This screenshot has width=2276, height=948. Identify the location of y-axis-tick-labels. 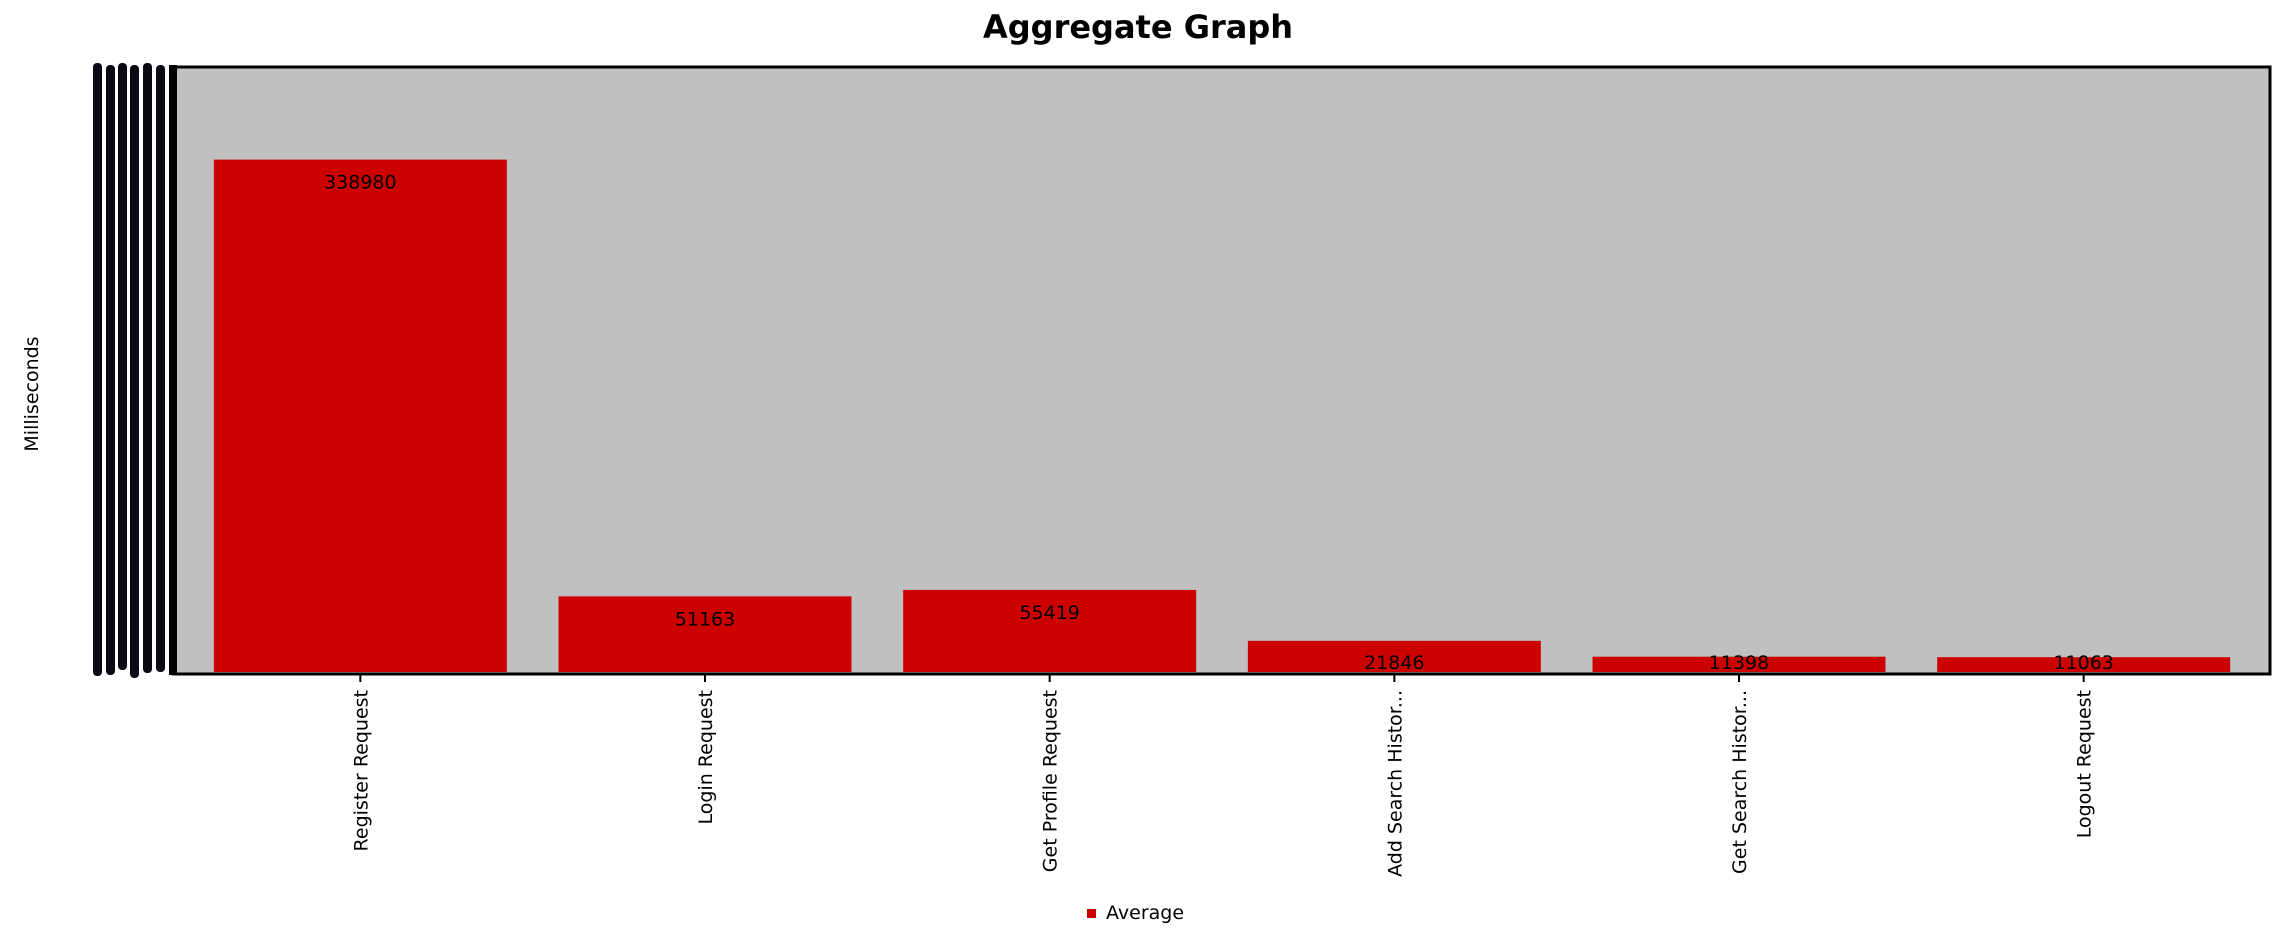
(129, 370).